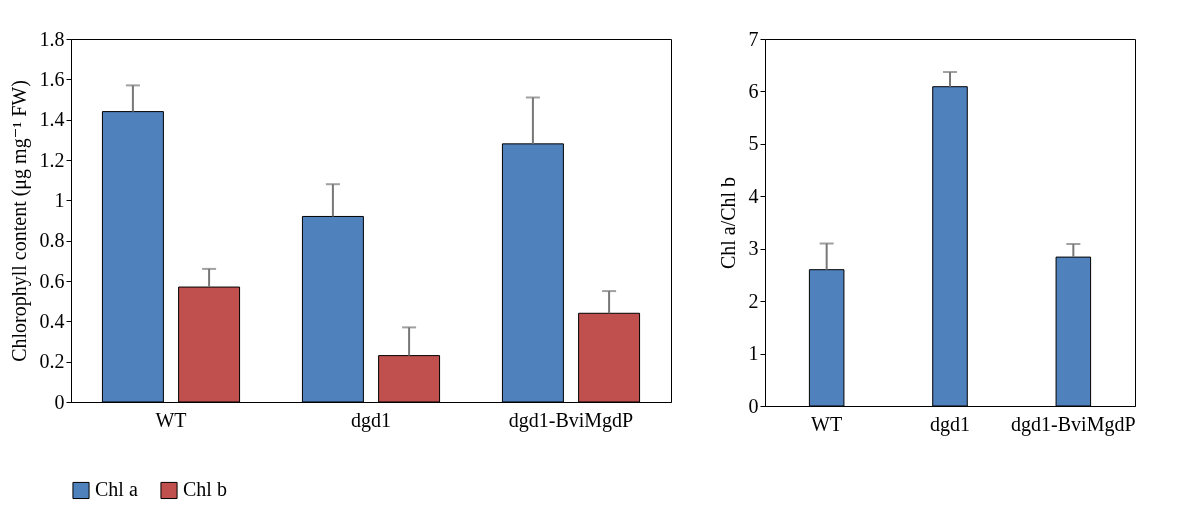  What do you see at coordinates (753, 248) in the screenshot?
I see `y-tick-label: 3` at bounding box center [753, 248].